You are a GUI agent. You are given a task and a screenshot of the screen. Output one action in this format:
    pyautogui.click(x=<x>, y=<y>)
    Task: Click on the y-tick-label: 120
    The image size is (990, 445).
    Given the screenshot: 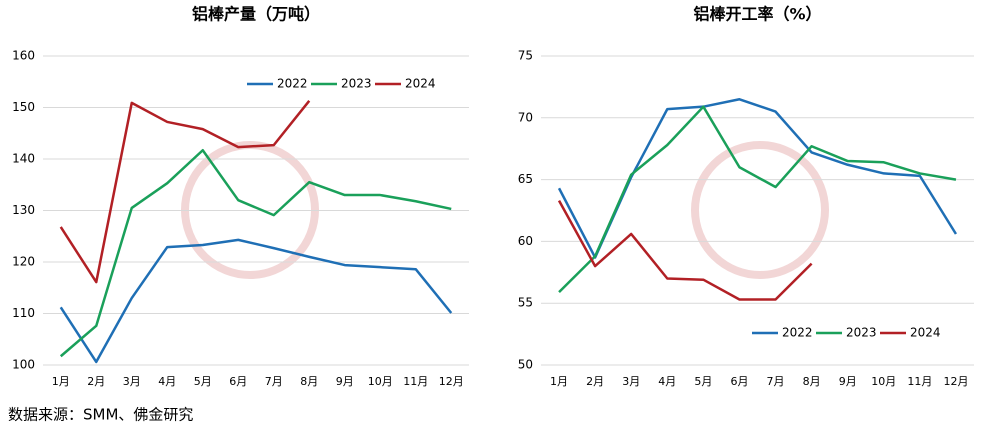 What is the action you would take?
    pyautogui.click(x=23, y=262)
    